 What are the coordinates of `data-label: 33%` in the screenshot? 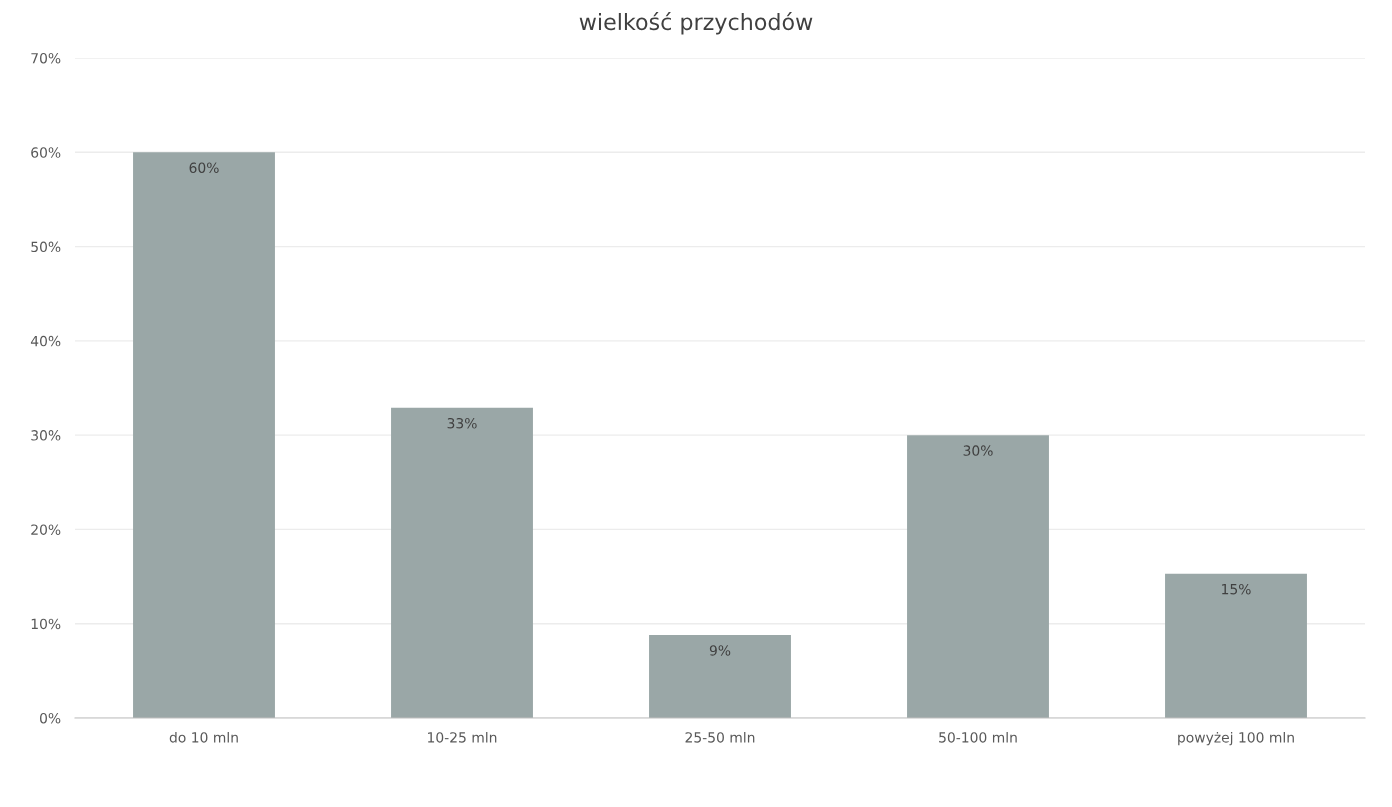 It's located at (462, 423).